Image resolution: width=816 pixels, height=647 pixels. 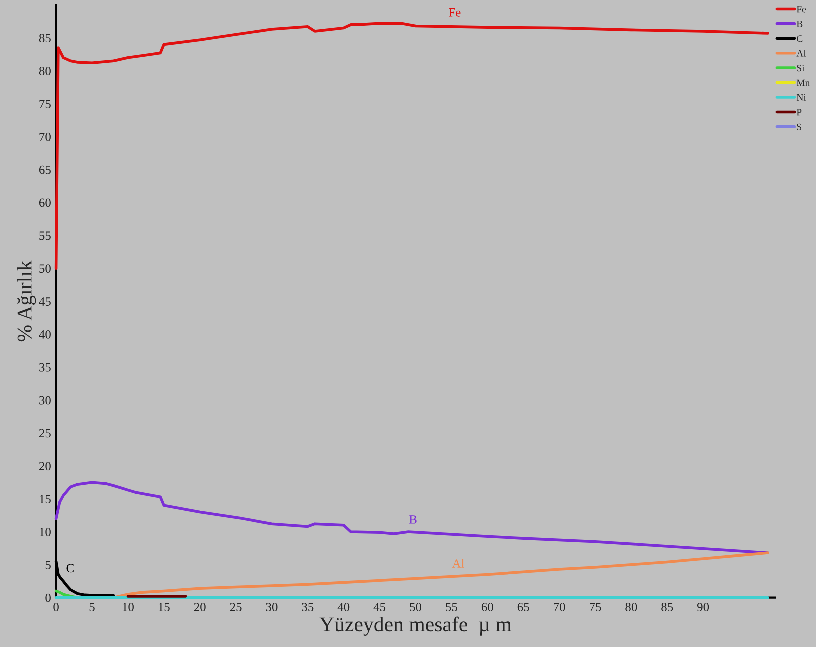 I want to click on y-tick-label: 20, so click(x=45, y=466).